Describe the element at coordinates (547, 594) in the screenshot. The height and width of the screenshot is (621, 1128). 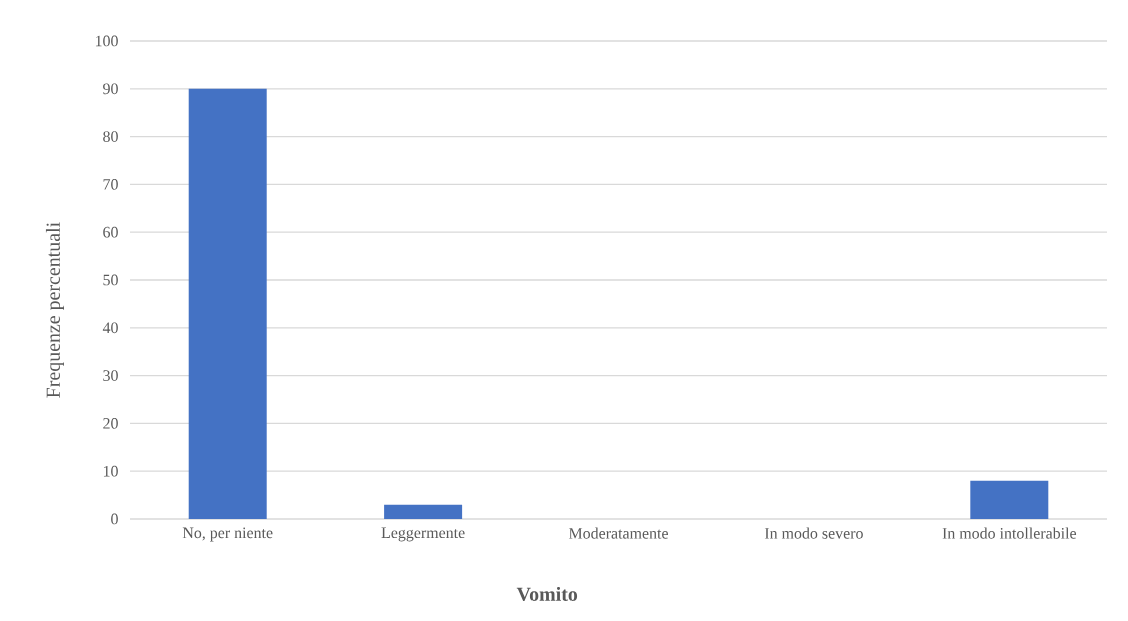
I see `x-axis-title: Vomito` at that location.